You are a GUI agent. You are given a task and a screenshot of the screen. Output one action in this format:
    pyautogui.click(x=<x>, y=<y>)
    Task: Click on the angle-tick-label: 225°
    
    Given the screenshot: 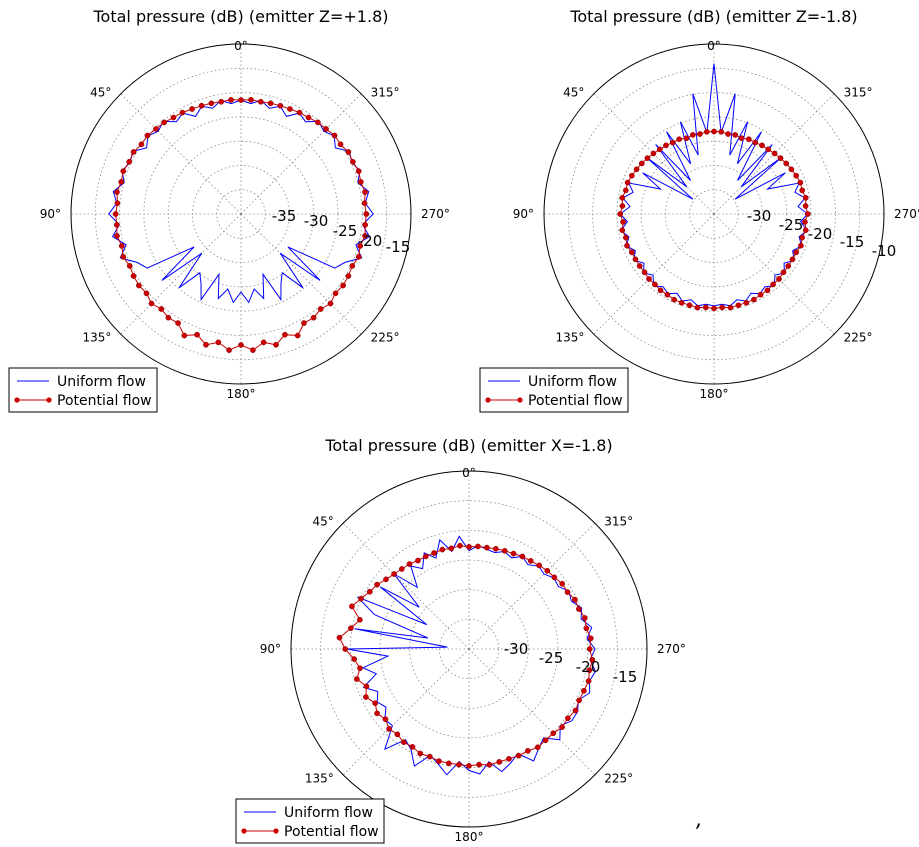 What is the action you would take?
    pyautogui.click(x=618, y=778)
    